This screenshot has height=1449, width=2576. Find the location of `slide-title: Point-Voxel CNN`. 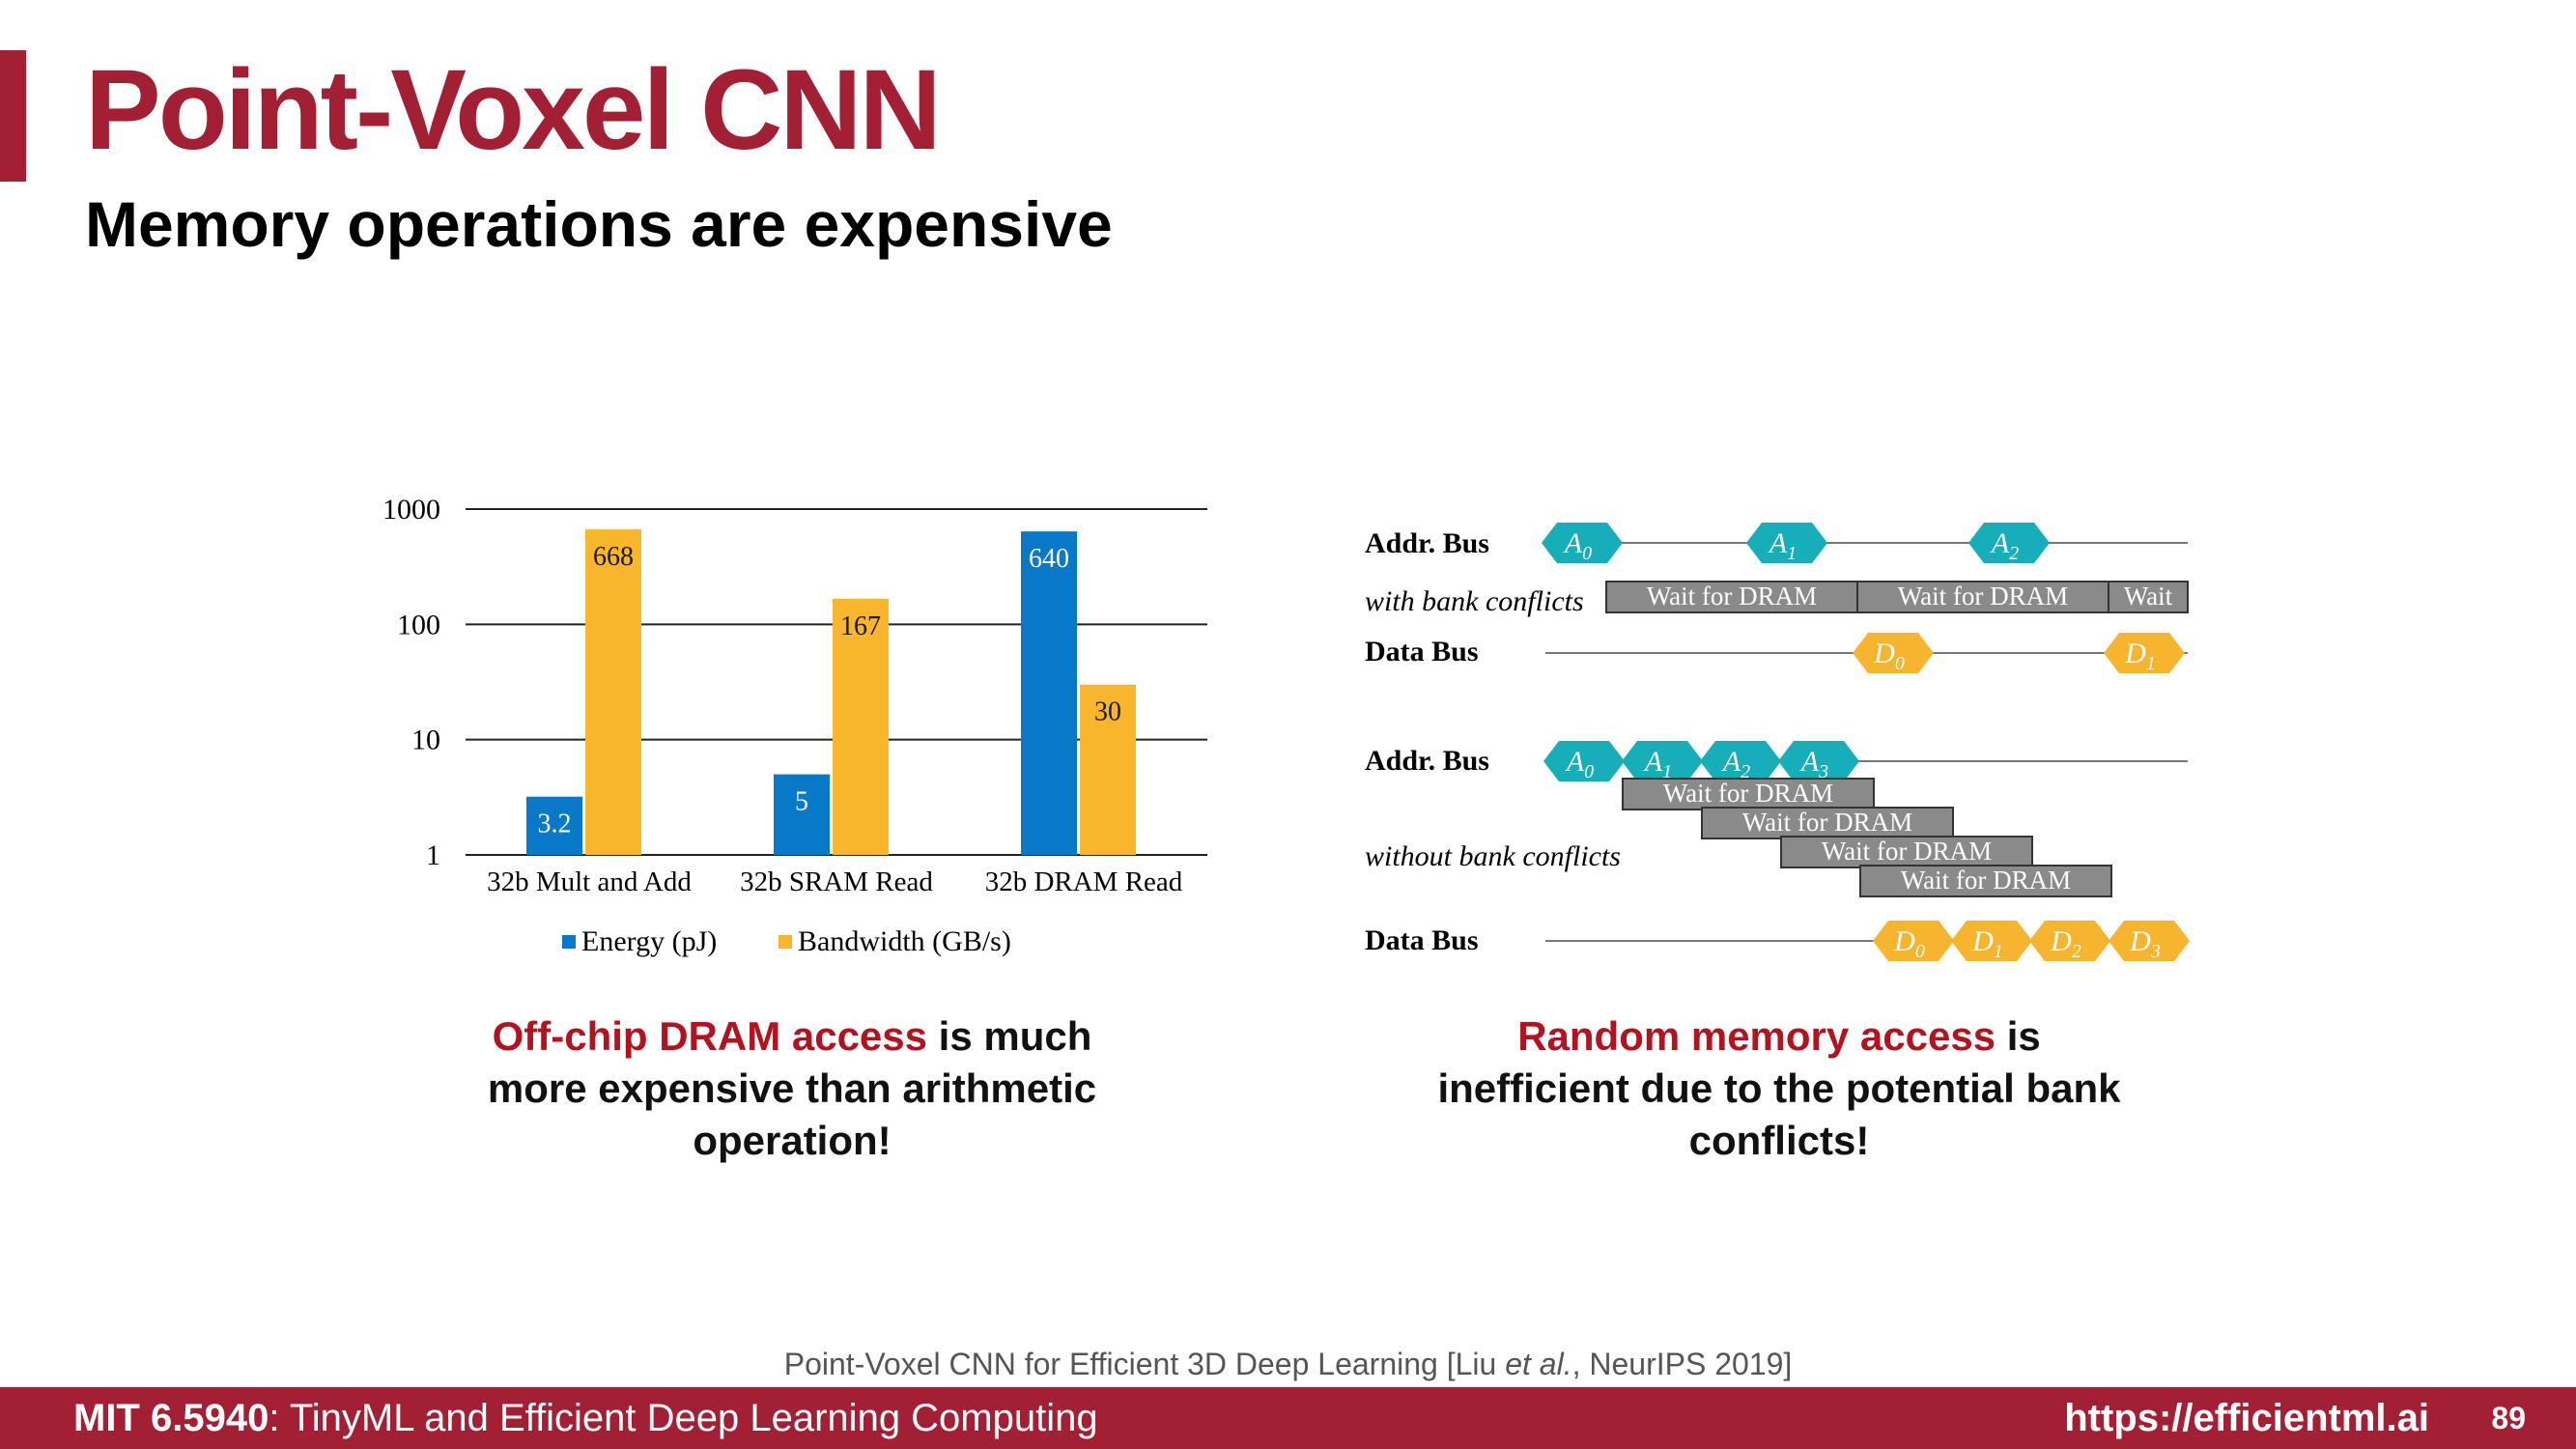

slide-title: Point-Voxel CNN is located at coordinates (513, 110).